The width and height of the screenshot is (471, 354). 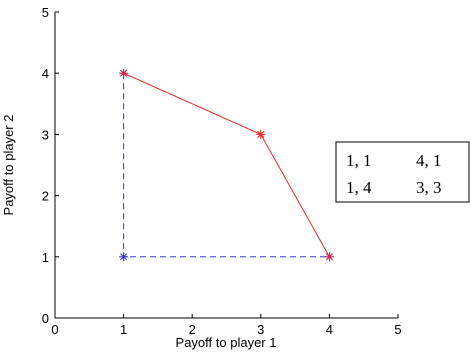 I want to click on x-tick-label: 3, so click(x=260, y=329).